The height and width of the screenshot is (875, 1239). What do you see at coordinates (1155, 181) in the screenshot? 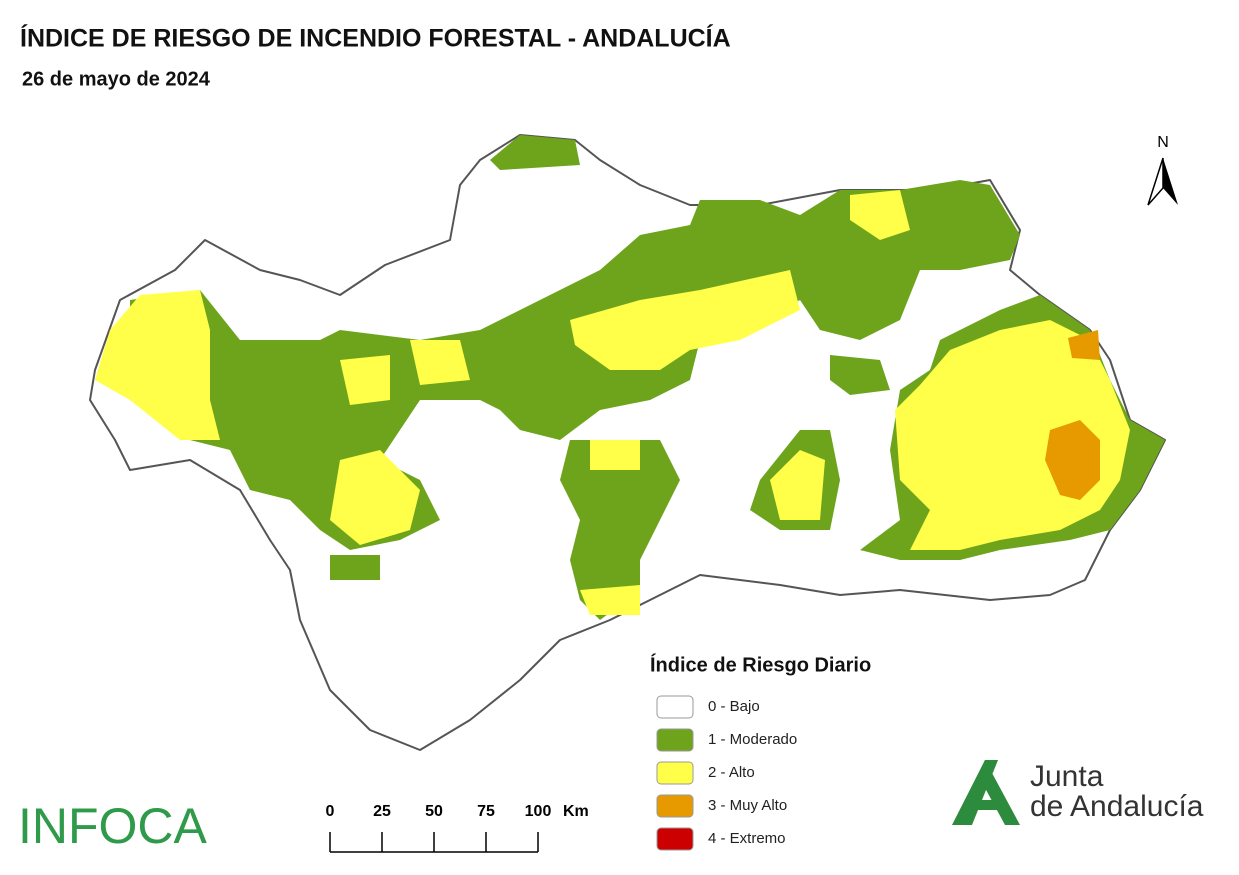
I see `north-arrow-left` at bounding box center [1155, 181].